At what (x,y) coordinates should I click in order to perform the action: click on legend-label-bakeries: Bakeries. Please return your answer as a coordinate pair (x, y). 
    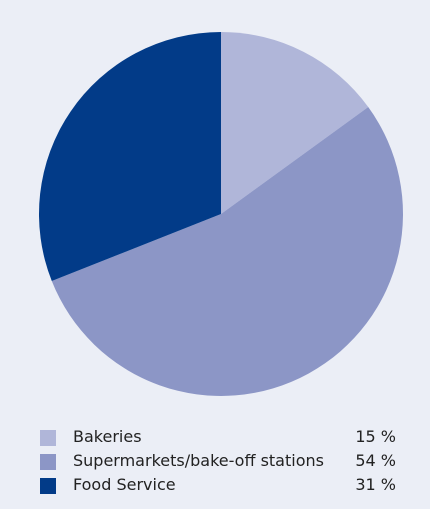
    Looking at the image, I should click on (107, 436).